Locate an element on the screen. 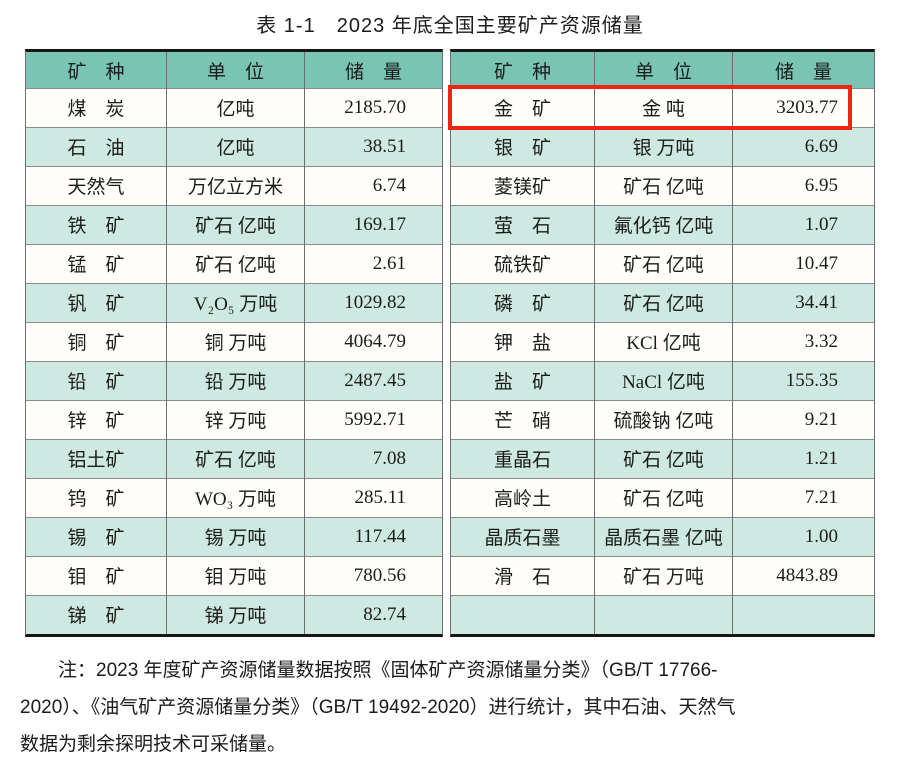  table-row: 金 矿 金 吨 3203.77 is located at coordinates (661, 107).